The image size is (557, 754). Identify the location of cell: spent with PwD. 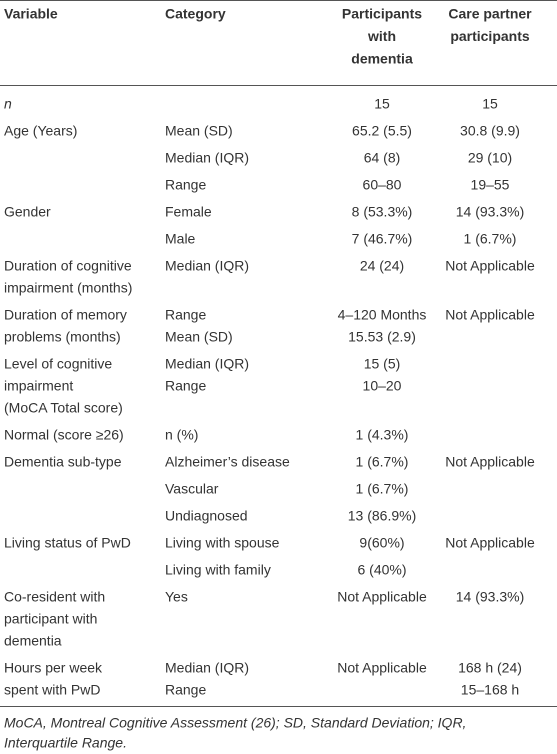
(52, 690).